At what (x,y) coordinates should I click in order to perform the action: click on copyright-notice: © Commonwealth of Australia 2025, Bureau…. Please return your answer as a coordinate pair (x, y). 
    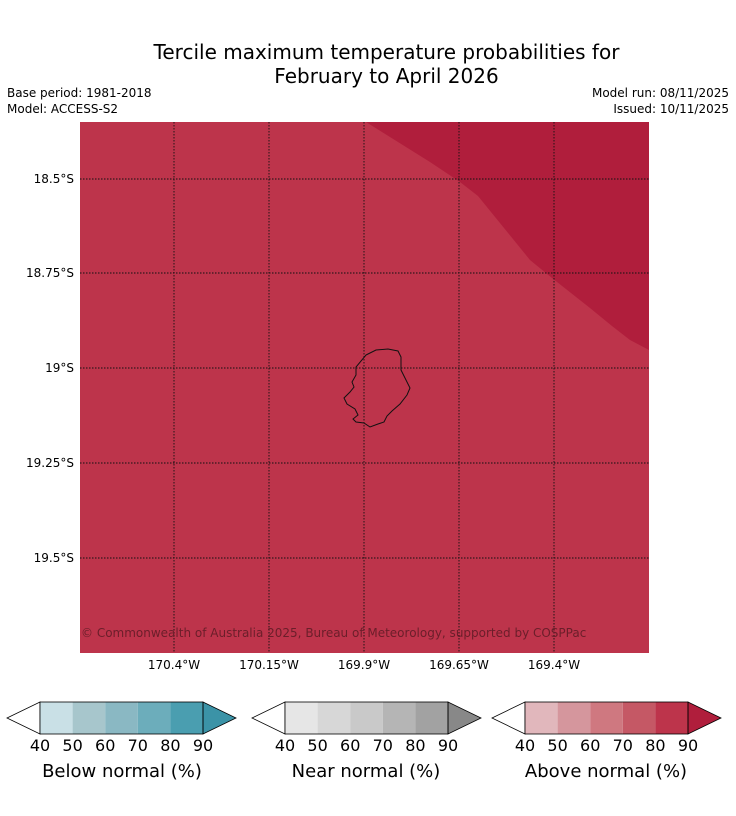
    Looking at the image, I should click on (334, 633).